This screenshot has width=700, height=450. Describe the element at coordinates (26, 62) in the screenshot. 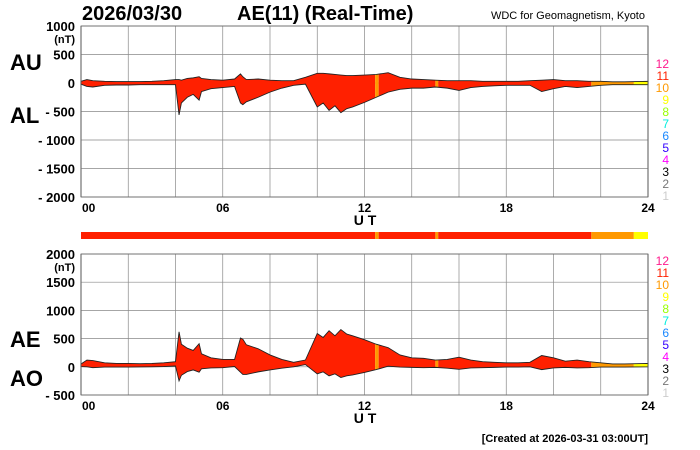

I see `au-label: AU` at that location.